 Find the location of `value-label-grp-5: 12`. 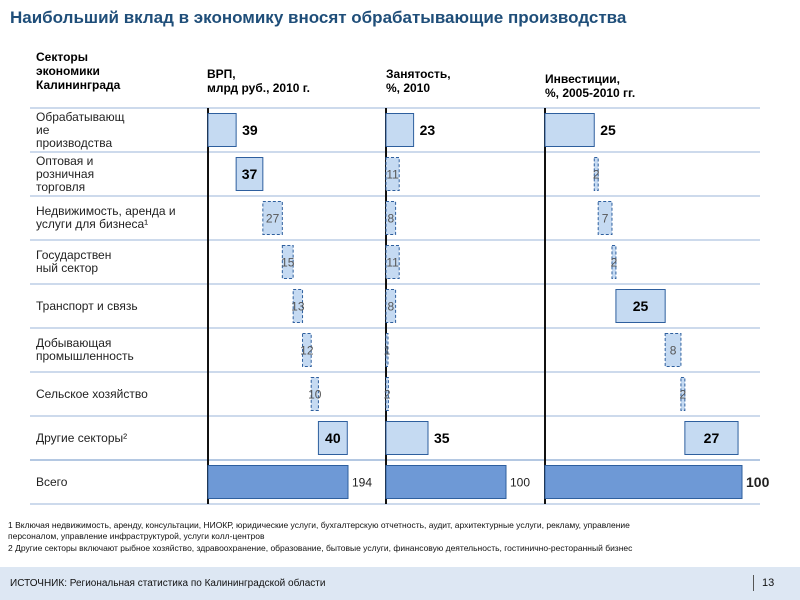

value-label-grp-5: 12 is located at coordinates (307, 350).